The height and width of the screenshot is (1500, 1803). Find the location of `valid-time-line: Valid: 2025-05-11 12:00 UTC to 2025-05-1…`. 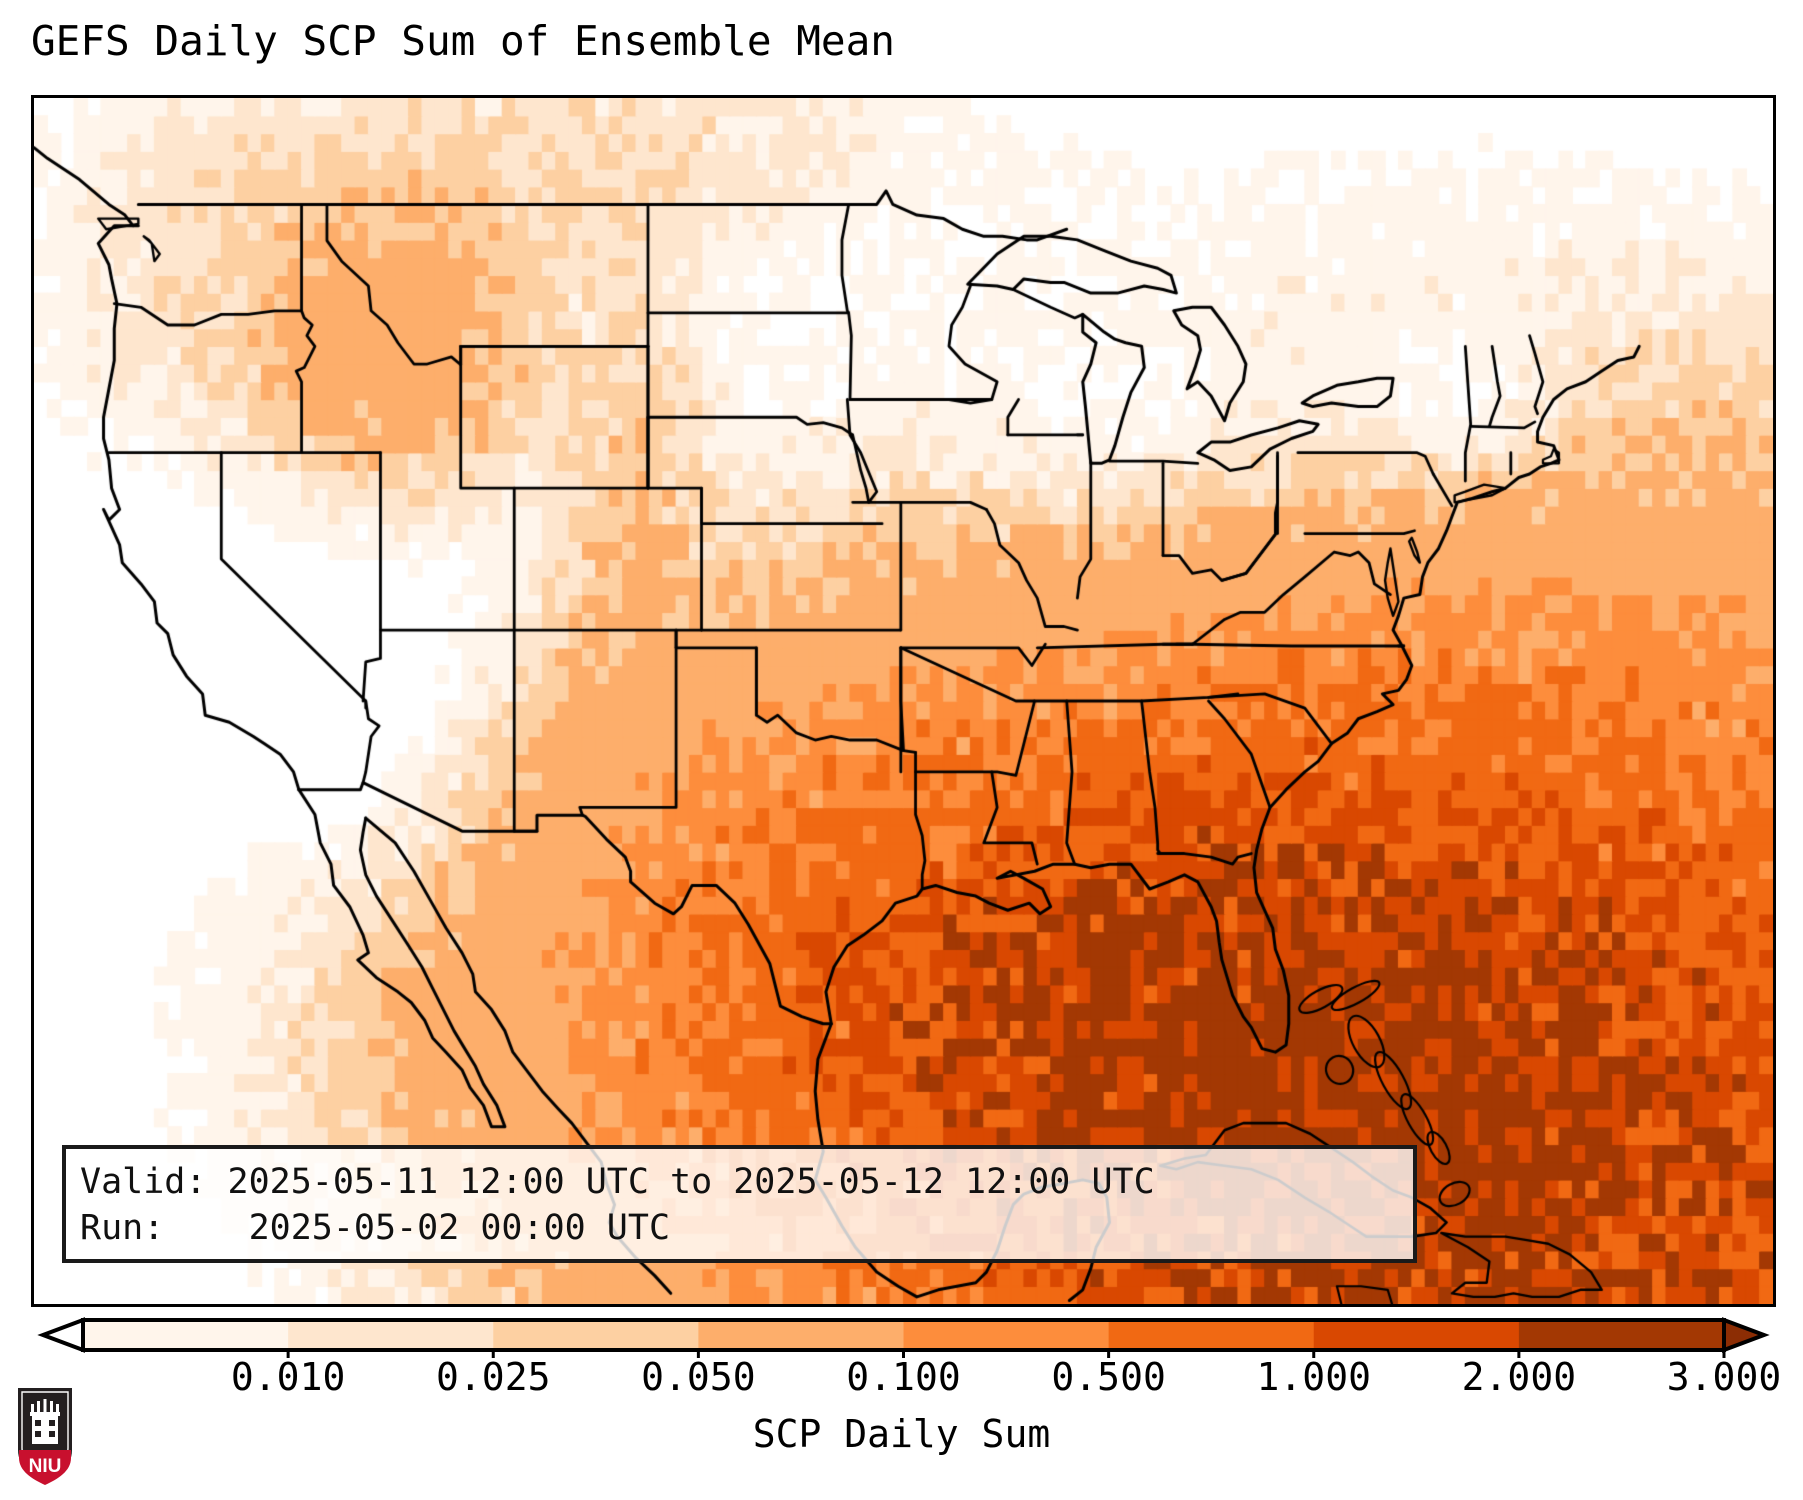

valid-time-line: Valid: 2025-05-11 12:00 UTC to 2025-05-1… is located at coordinates (617, 1182).